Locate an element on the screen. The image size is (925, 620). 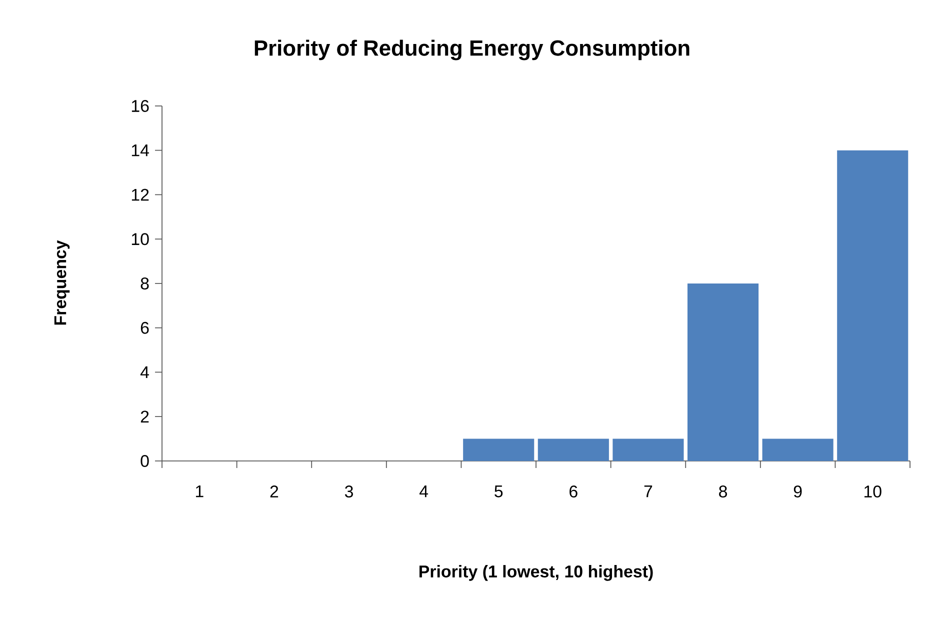
x-tick-label: 8 is located at coordinates (723, 492).